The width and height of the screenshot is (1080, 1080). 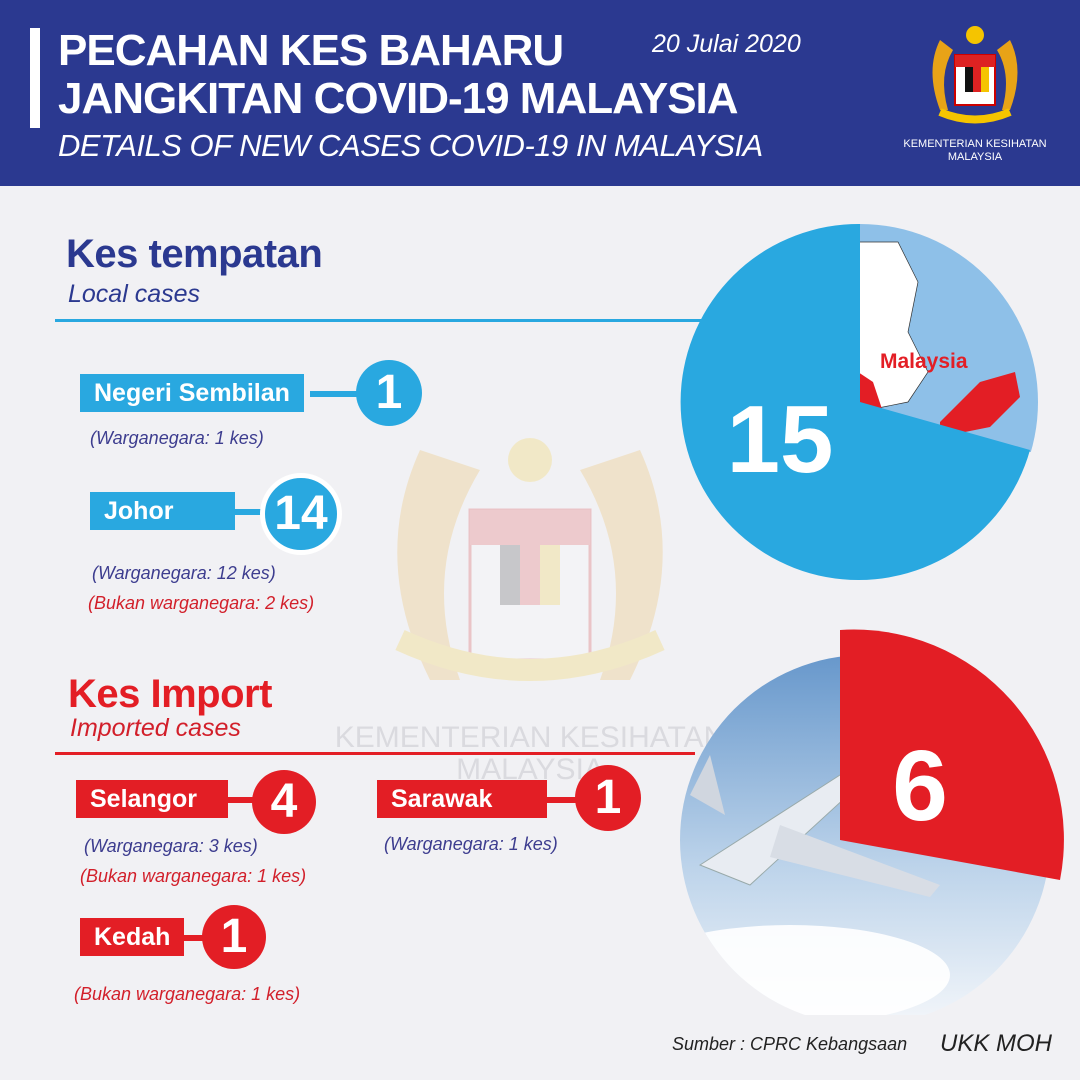 What do you see at coordinates (155, 728) in the screenshot?
I see `import-subtitle: Imported cases` at bounding box center [155, 728].